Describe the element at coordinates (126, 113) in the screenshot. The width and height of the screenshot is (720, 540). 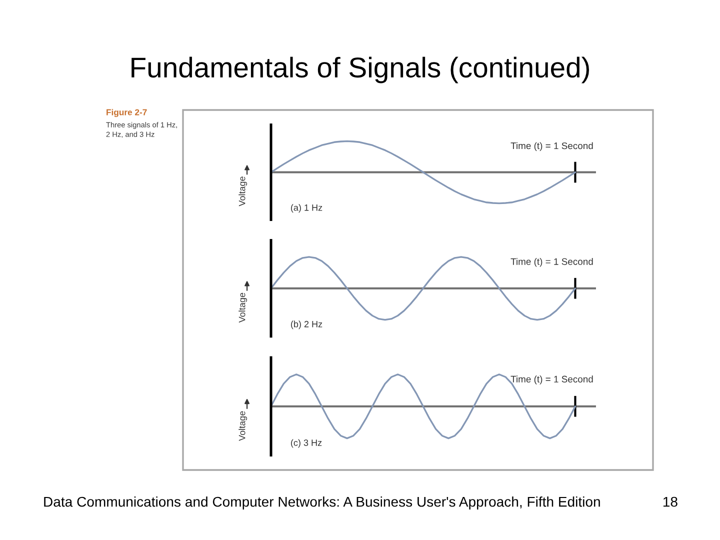
I see `caption: Figure 2-7` at that location.